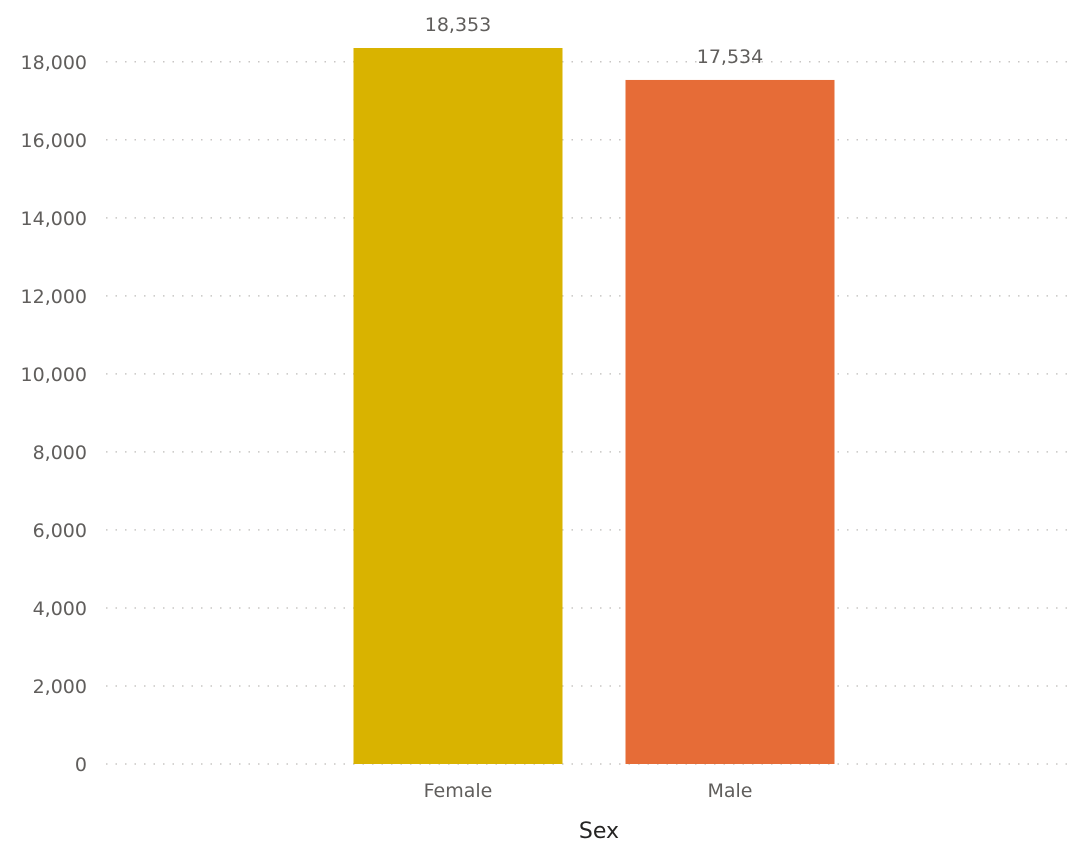 The height and width of the screenshot is (845, 1077). I want to click on y-tick-label: 10,000, so click(54, 375).